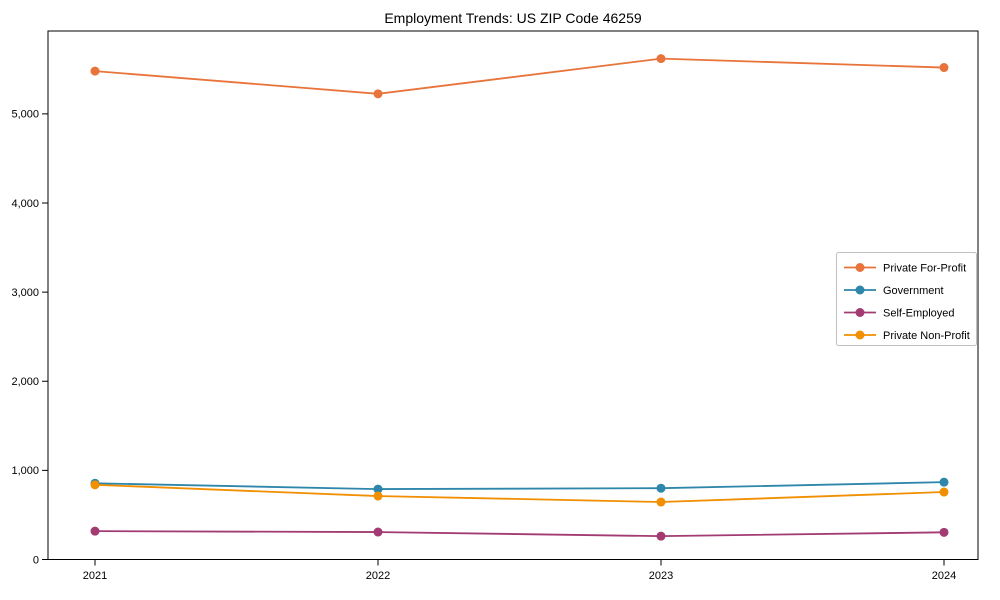 This screenshot has height=600, width=1000. What do you see at coordinates (25, 204) in the screenshot?
I see `y-tick-label: 4,000` at bounding box center [25, 204].